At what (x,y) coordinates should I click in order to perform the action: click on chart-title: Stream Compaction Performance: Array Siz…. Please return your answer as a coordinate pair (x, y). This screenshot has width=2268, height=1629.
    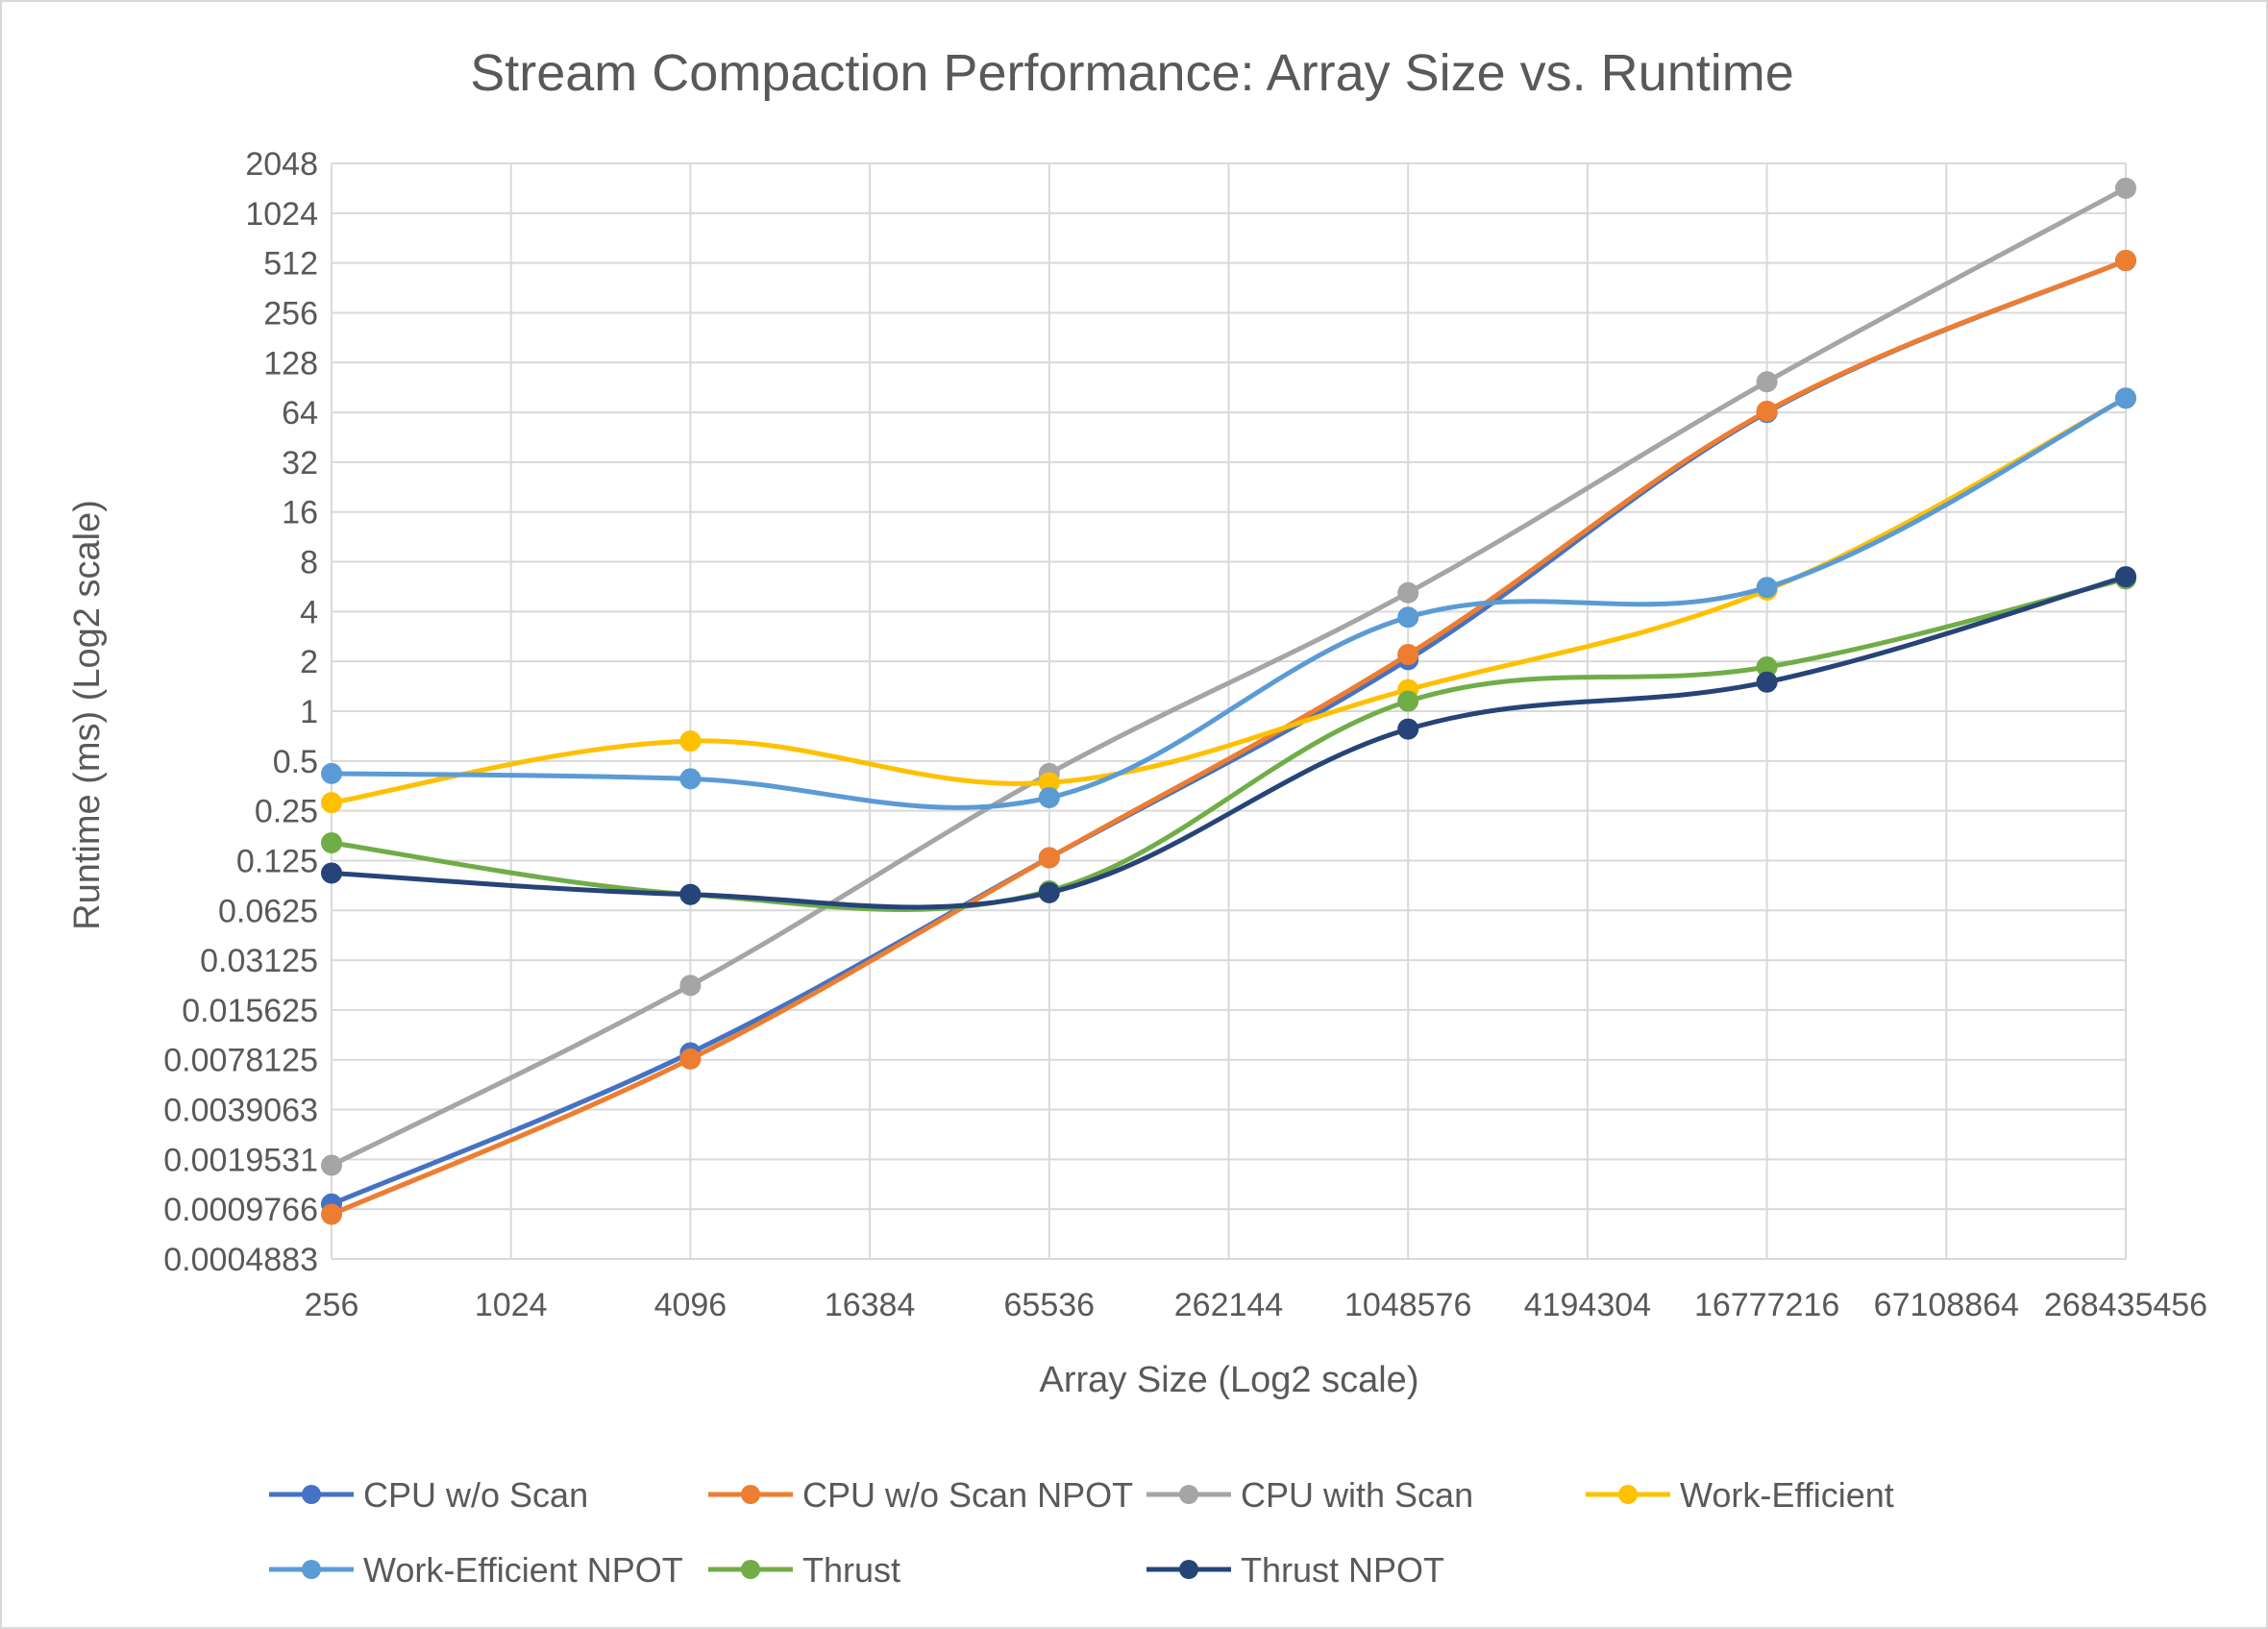
    Looking at the image, I should click on (1132, 73).